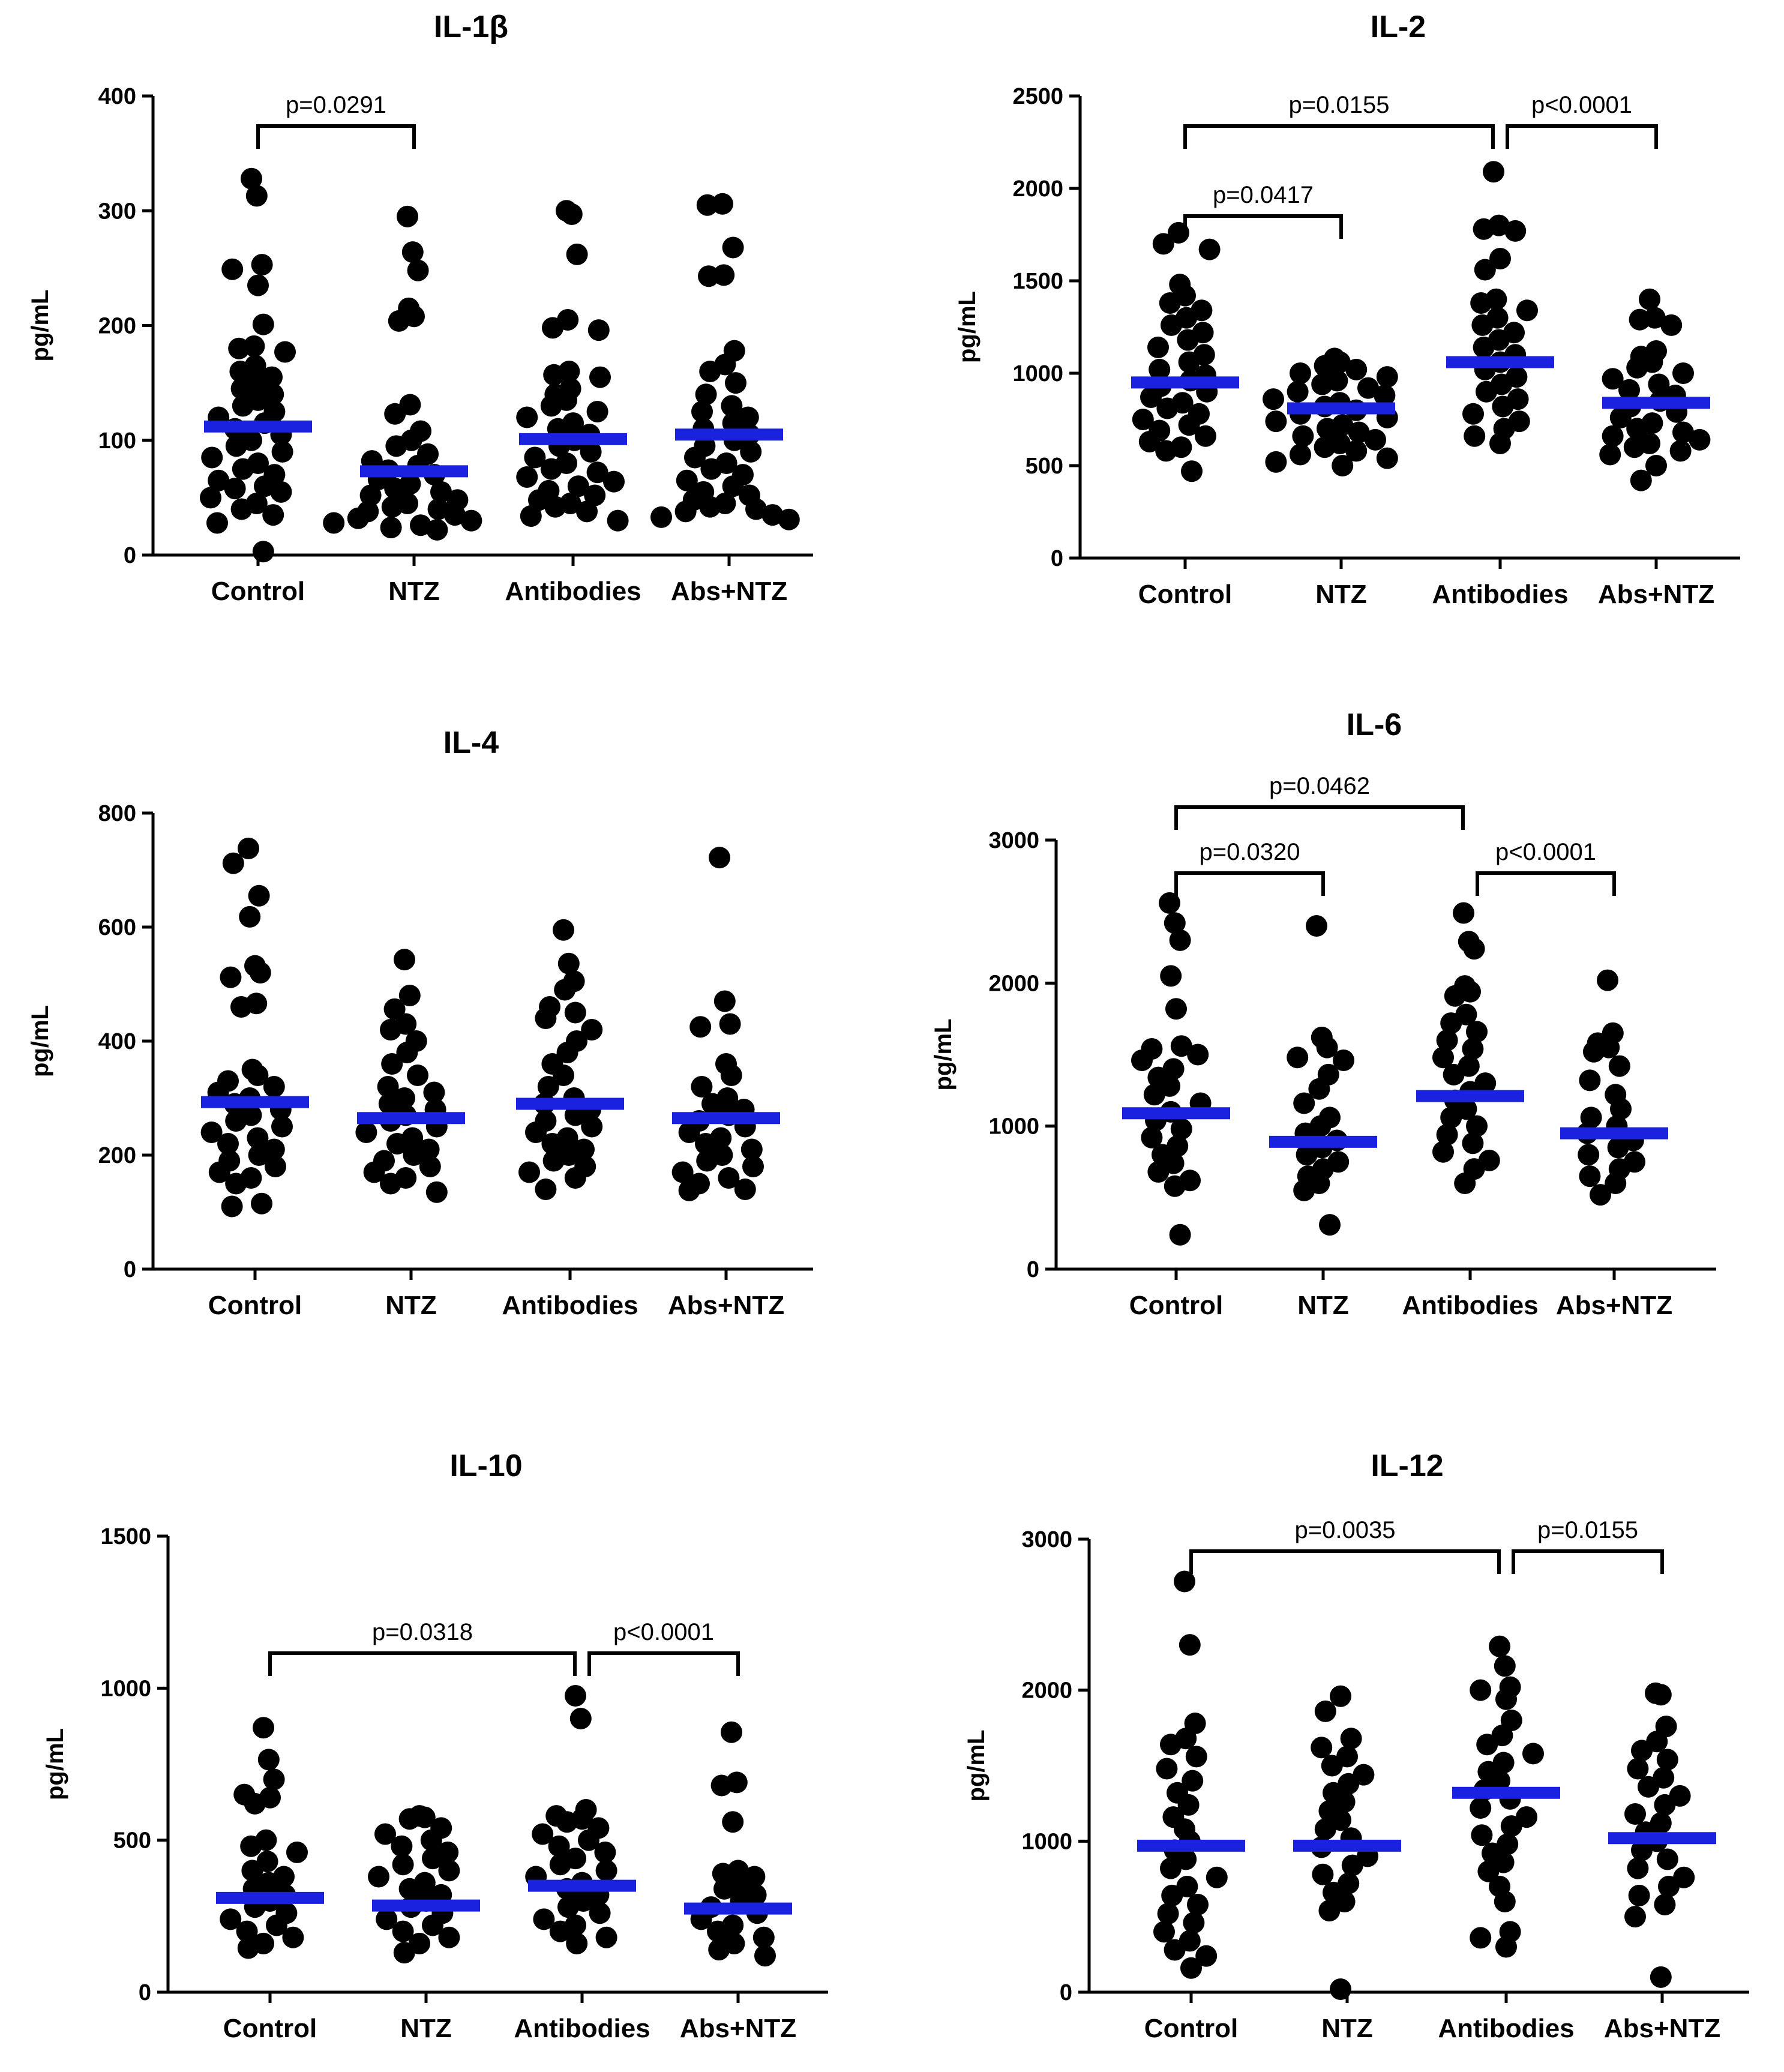 The width and height of the screenshot is (1784, 2072). I want to click on x-tick-label: NTZ, so click(1323, 1305).